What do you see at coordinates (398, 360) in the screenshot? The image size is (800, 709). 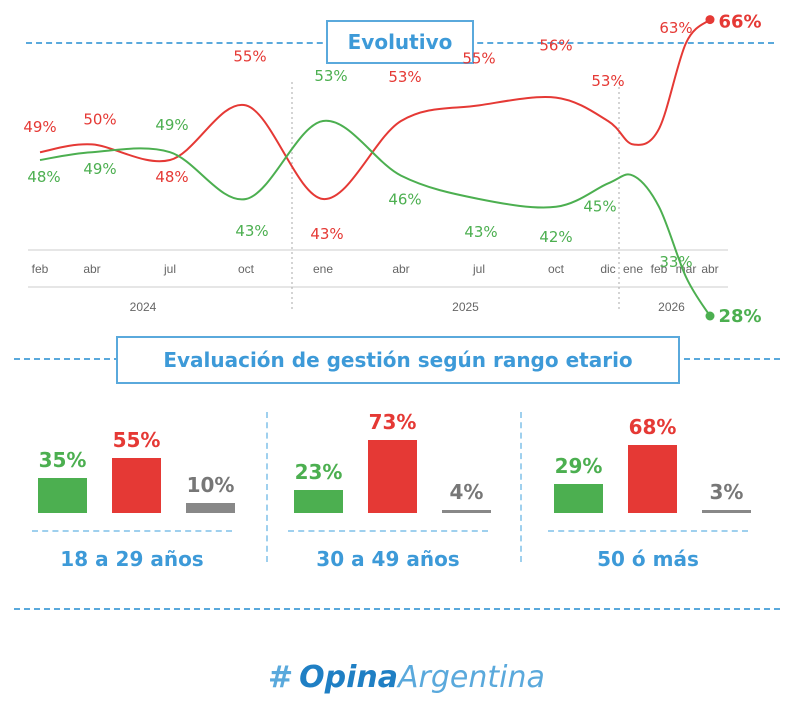 I see `section2-title: Evaluación de gestión según rango etario` at bounding box center [398, 360].